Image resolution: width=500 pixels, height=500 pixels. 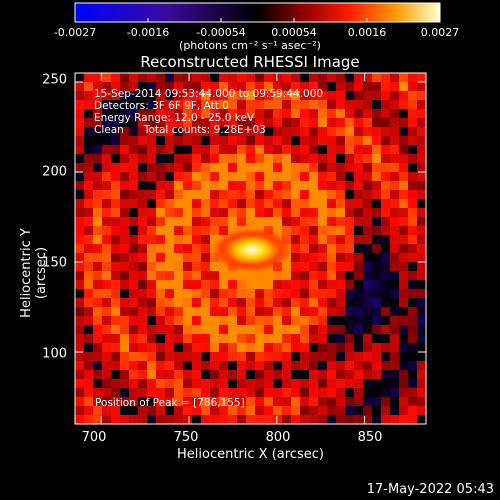 I want to click on colorbar-units: (photons cm⁻² s⁻¹ asec⁻²), so click(x=250, y=45).